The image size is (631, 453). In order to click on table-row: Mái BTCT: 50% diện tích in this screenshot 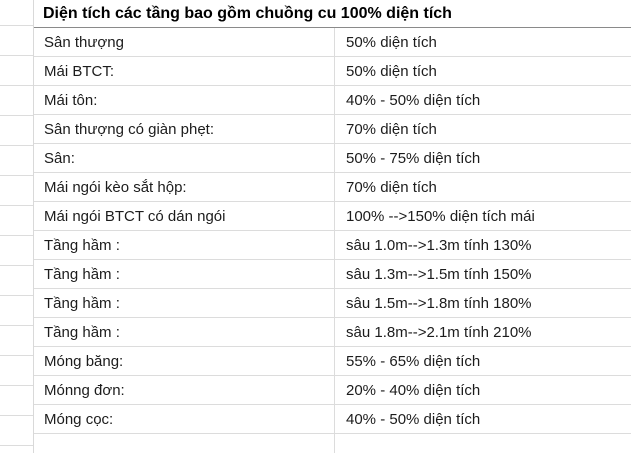, I will do `click(332, 71)`.